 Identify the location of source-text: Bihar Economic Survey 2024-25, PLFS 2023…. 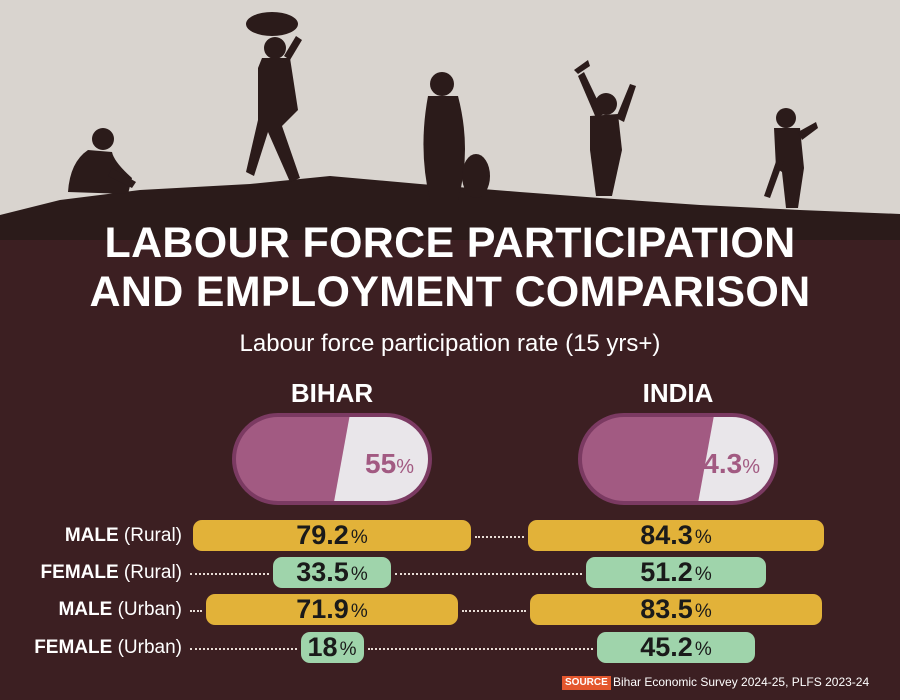
(741, 682).